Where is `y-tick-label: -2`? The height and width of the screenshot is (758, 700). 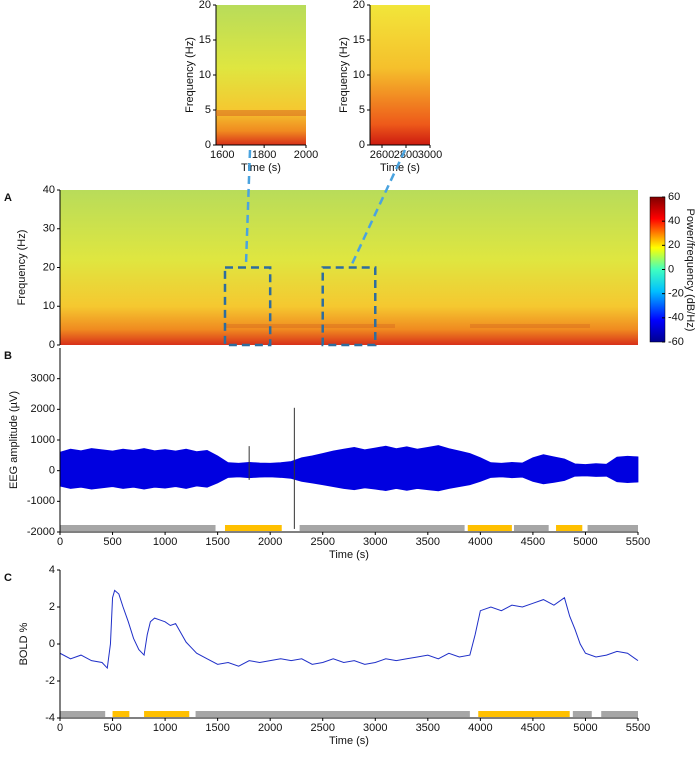 y-tick-label: -2 is located at coordinates (50, 681).